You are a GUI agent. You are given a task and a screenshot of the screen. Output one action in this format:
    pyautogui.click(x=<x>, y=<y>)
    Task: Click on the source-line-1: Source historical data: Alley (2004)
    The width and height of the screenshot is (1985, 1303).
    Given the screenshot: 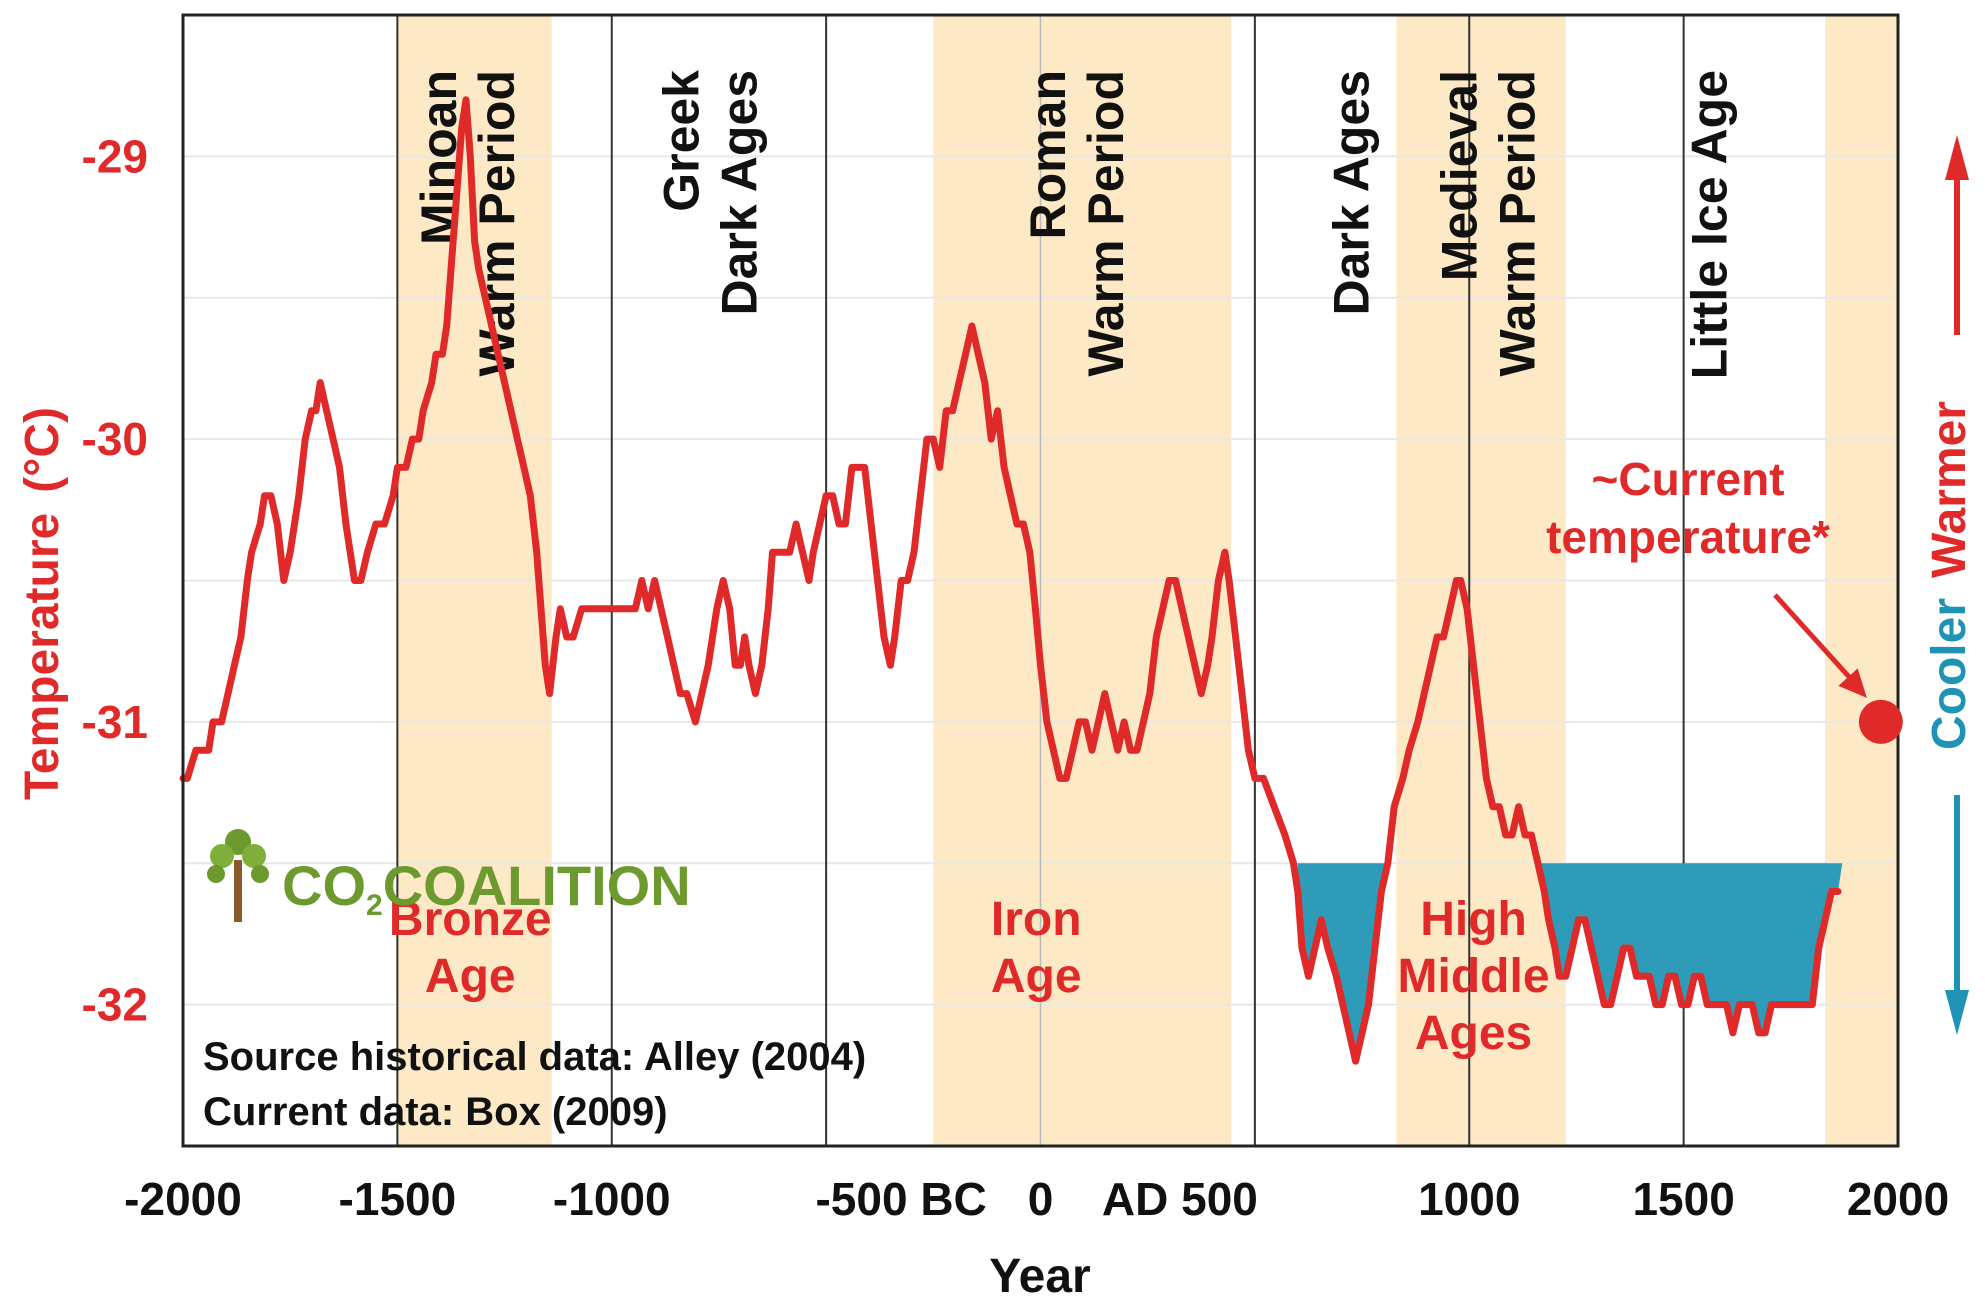 What is the action you would take?
    pyautogui.click(x=534, y=1057)
    